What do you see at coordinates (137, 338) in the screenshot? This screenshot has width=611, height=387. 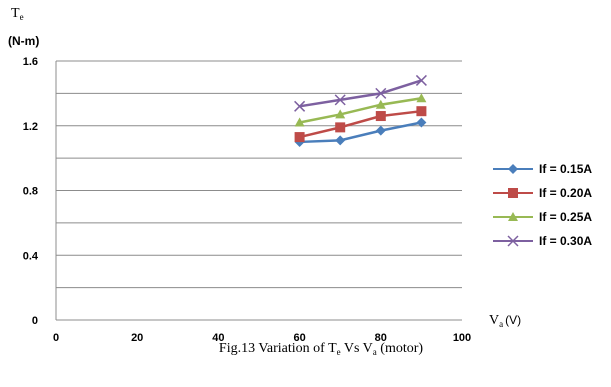 I see `x-tick-label-1: 20` at bounding box center [137, 338].